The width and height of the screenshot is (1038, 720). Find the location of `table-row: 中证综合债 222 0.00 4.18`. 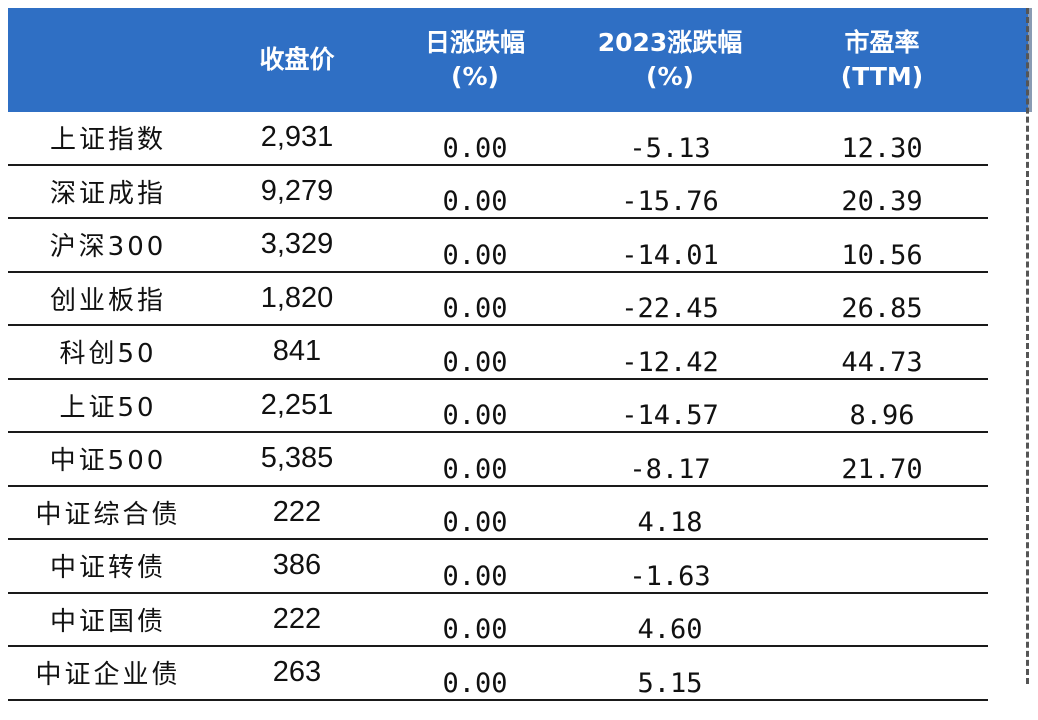

table-row: 中证综合债 222 0.00 4.18 is located at coordinates (518, 512).